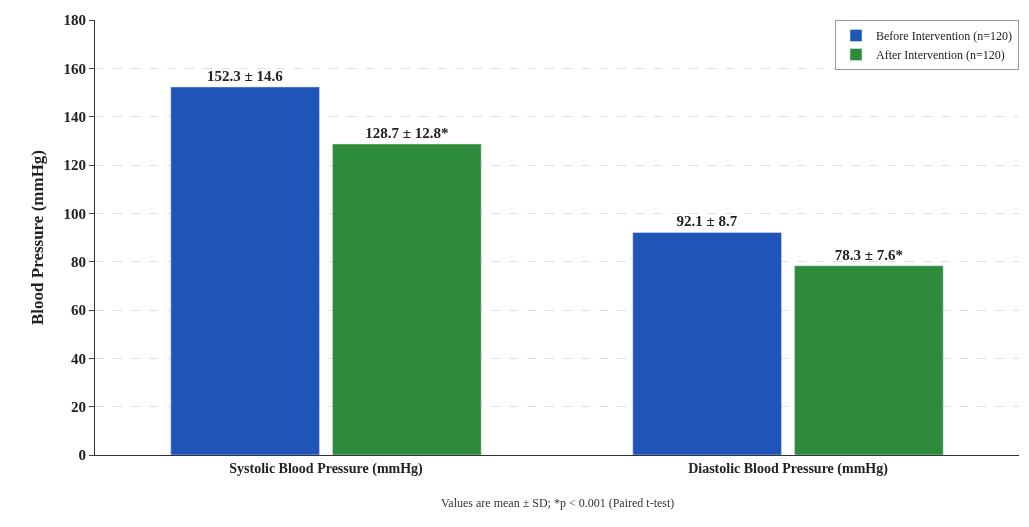  Describe the element at coordinates (78, 406) in the screenshot. I see `y-tick-label: 20` at that location.